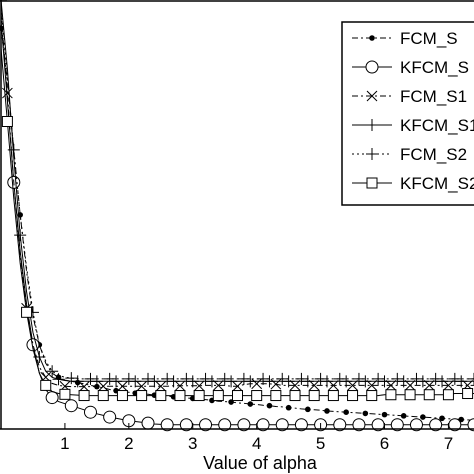 Image resolution: width=474 pixels, height=474 pixels. I want to click on legend-label: KFCM_S, so click(434, 67).